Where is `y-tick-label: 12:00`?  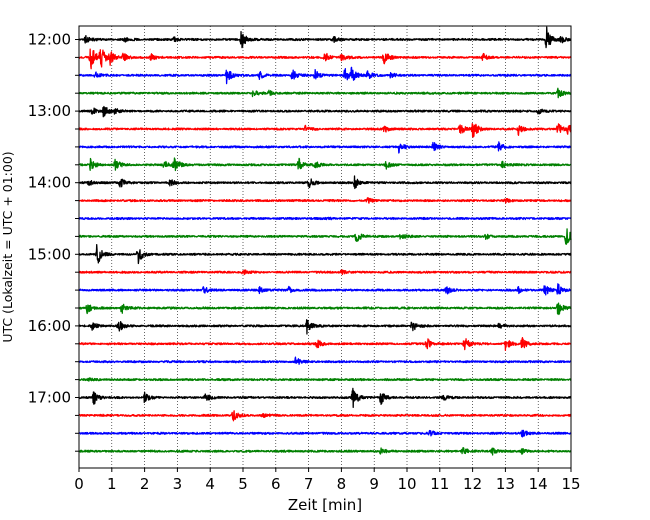
y-tick-label: 12:00 is located at coordinates (49, 40).